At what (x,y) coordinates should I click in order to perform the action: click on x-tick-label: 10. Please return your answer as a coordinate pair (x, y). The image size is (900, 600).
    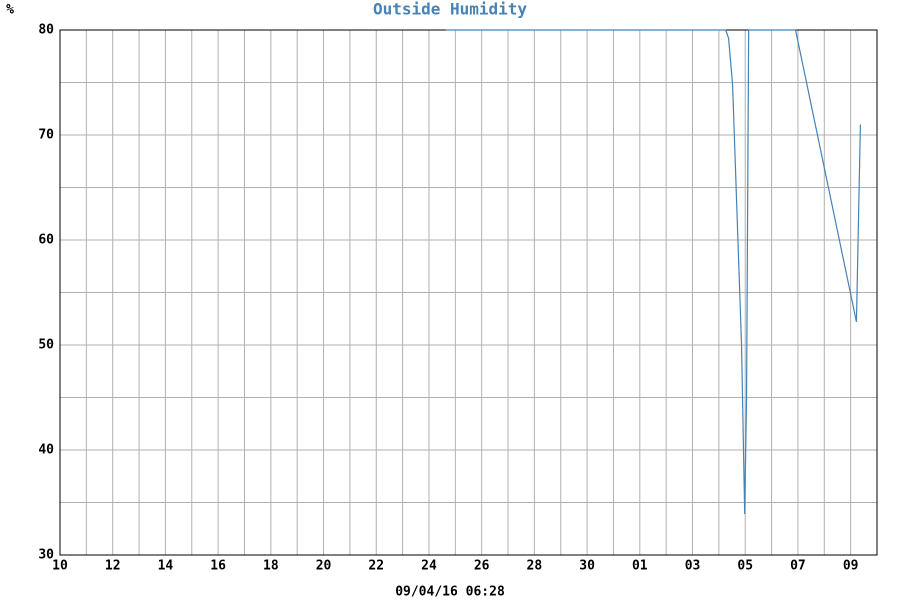
    Looking at the image, I should click on (60, 566).